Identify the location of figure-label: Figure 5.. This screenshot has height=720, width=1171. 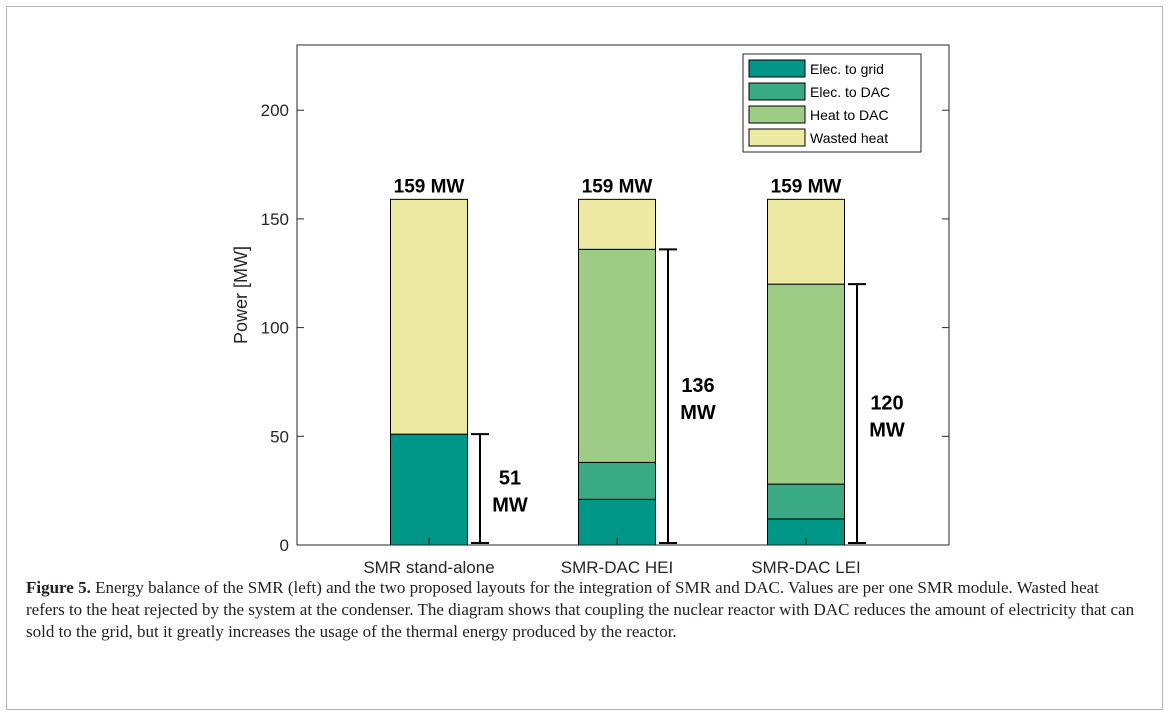
(58, 587).